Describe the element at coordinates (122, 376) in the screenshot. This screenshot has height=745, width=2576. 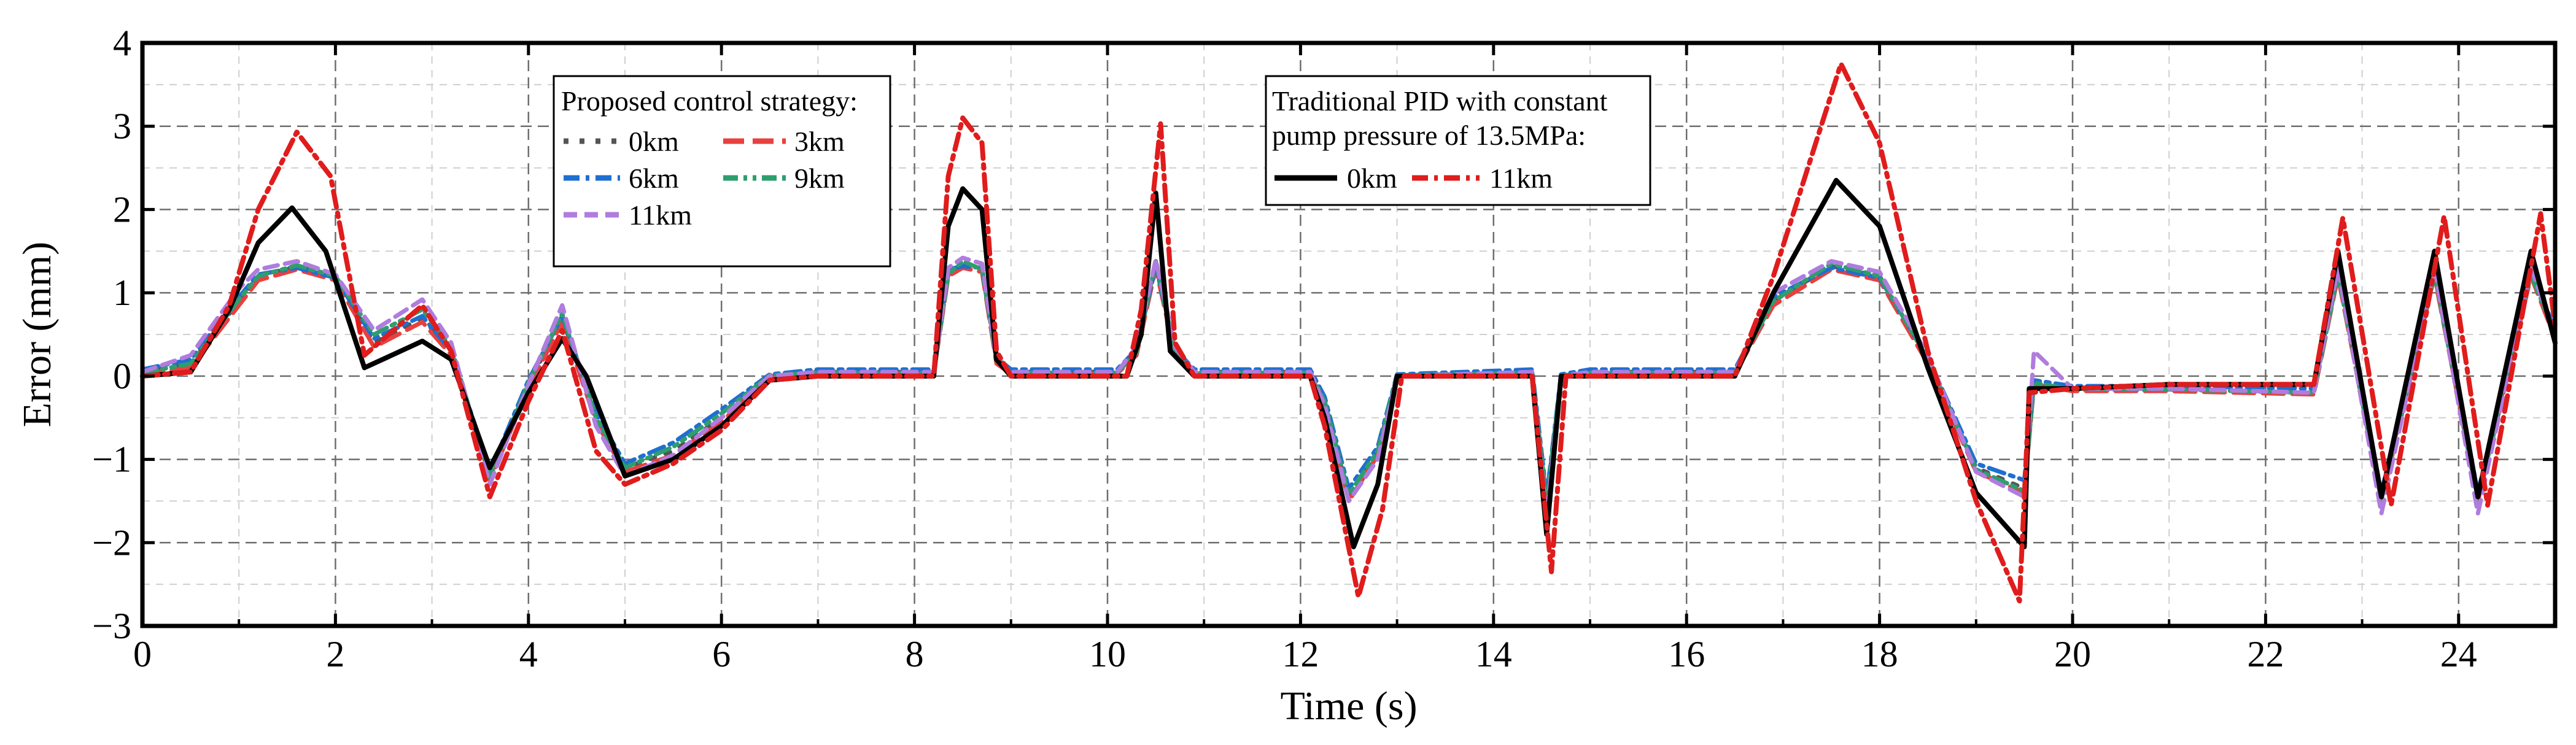
I see `y-tick-label: 0` at that location.